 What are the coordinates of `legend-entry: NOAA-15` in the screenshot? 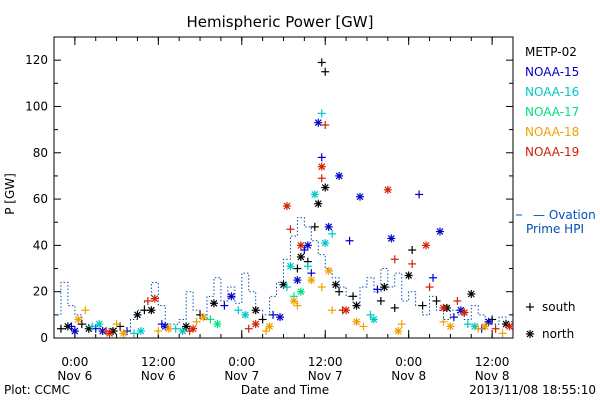 It's located at (552, 72).